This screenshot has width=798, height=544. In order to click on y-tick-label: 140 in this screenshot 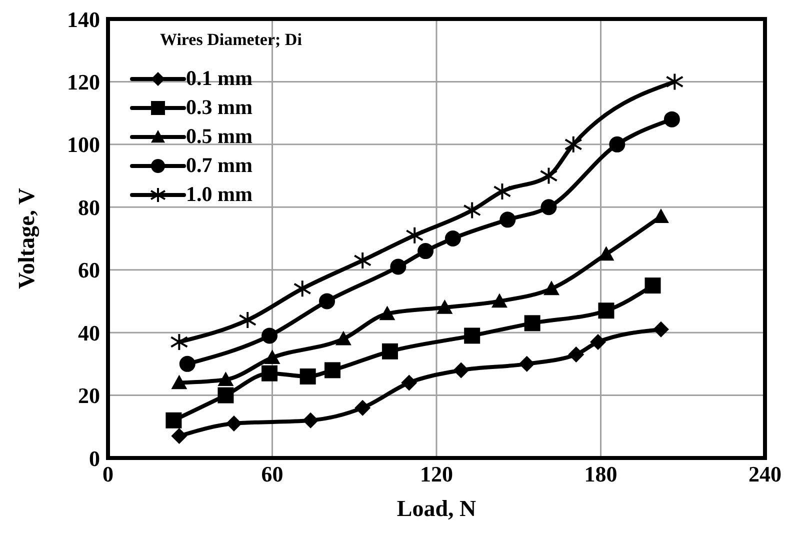, I will do `click(83, 19)`.